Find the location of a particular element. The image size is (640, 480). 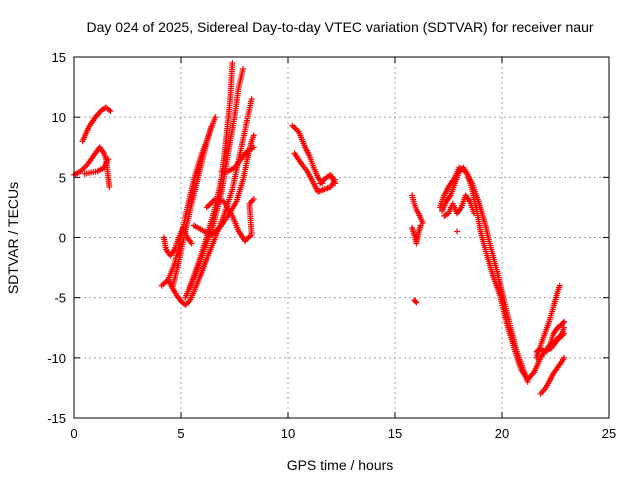

series-arc9 is located at coordinates (211, 176).